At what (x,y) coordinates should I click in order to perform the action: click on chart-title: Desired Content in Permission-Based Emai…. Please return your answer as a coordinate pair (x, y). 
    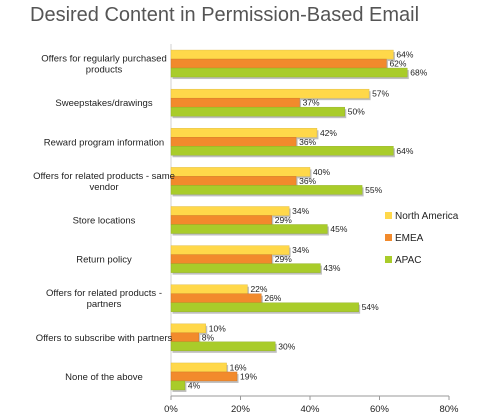
    Looking at the image, I should click on (225, 15).